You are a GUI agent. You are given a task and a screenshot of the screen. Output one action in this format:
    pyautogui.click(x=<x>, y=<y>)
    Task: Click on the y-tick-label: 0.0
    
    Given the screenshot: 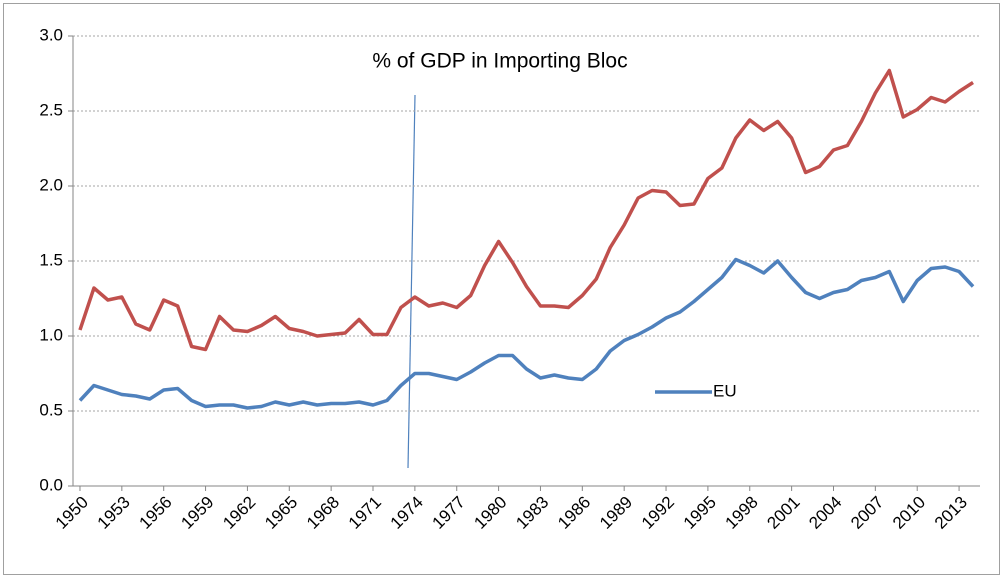 What is the action you would take?
    pyautogui.click(x=51, y=484)
    